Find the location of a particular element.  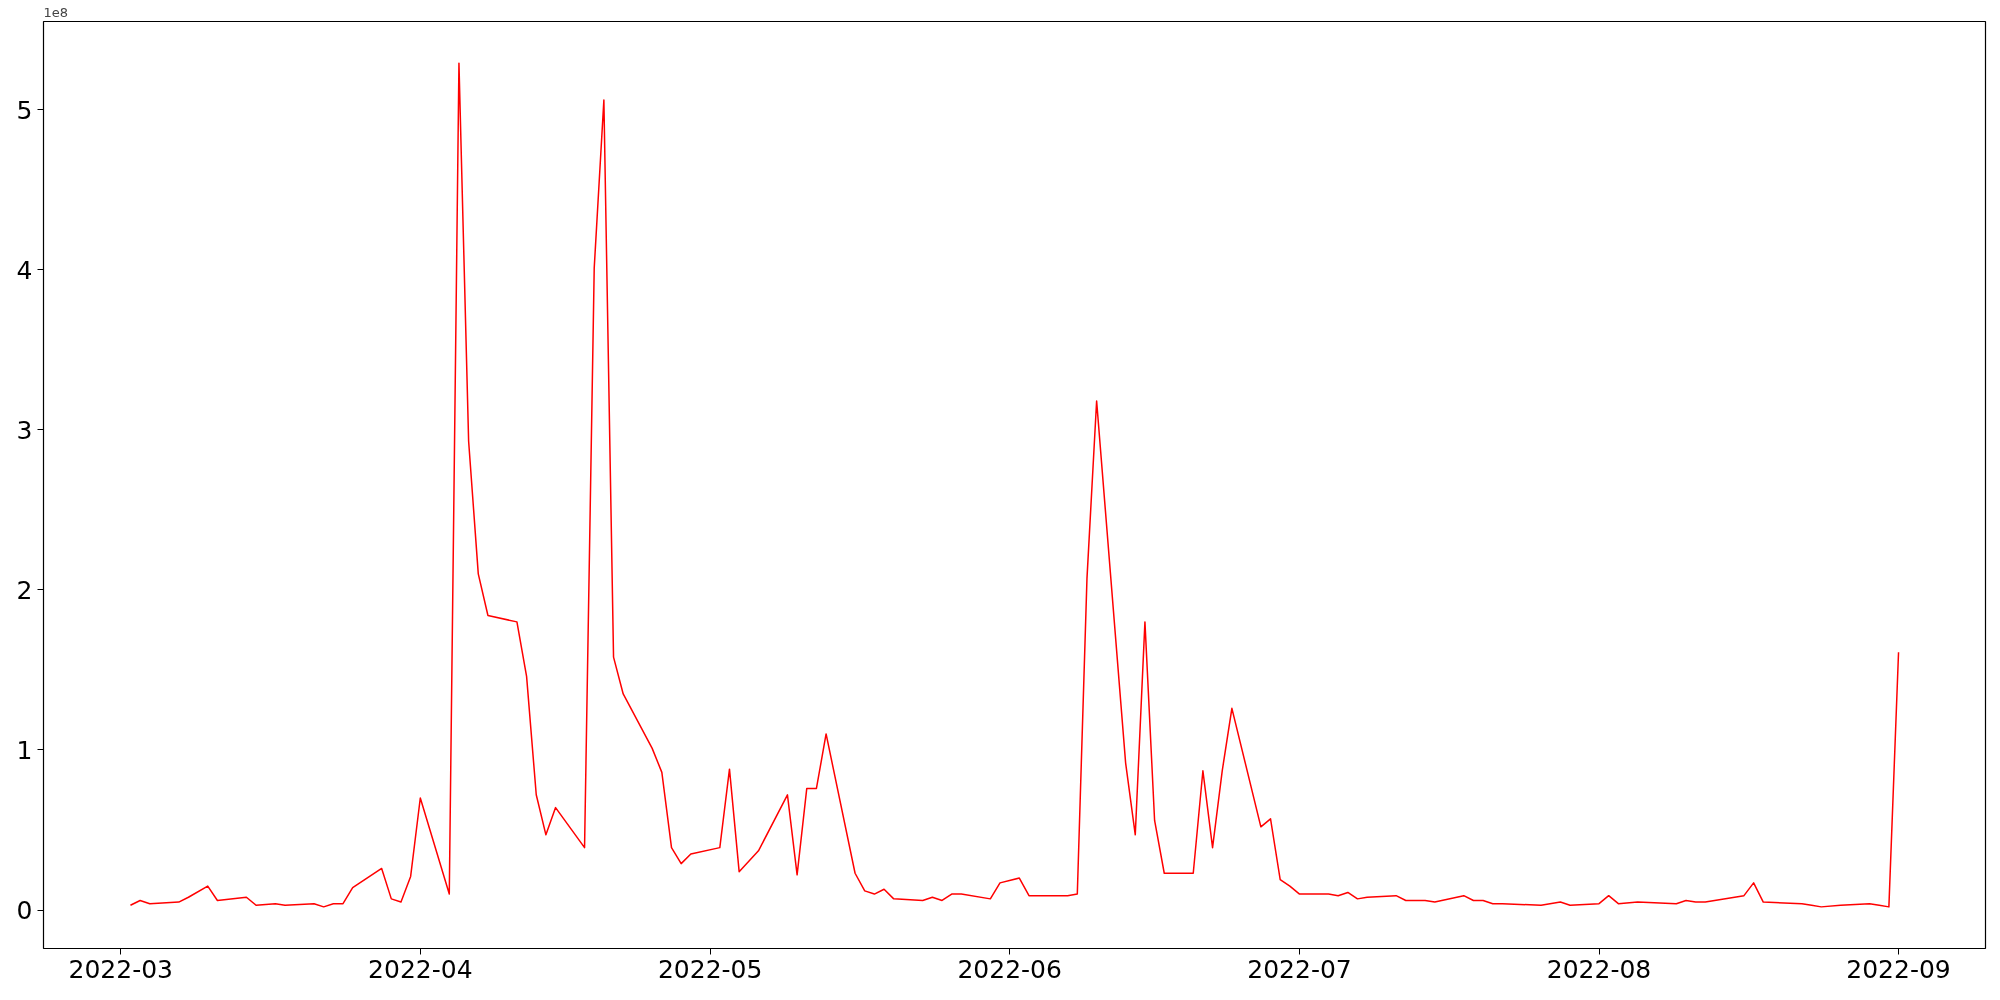

x-tick-label: 2022-04 is located at coordinates (420, 969).